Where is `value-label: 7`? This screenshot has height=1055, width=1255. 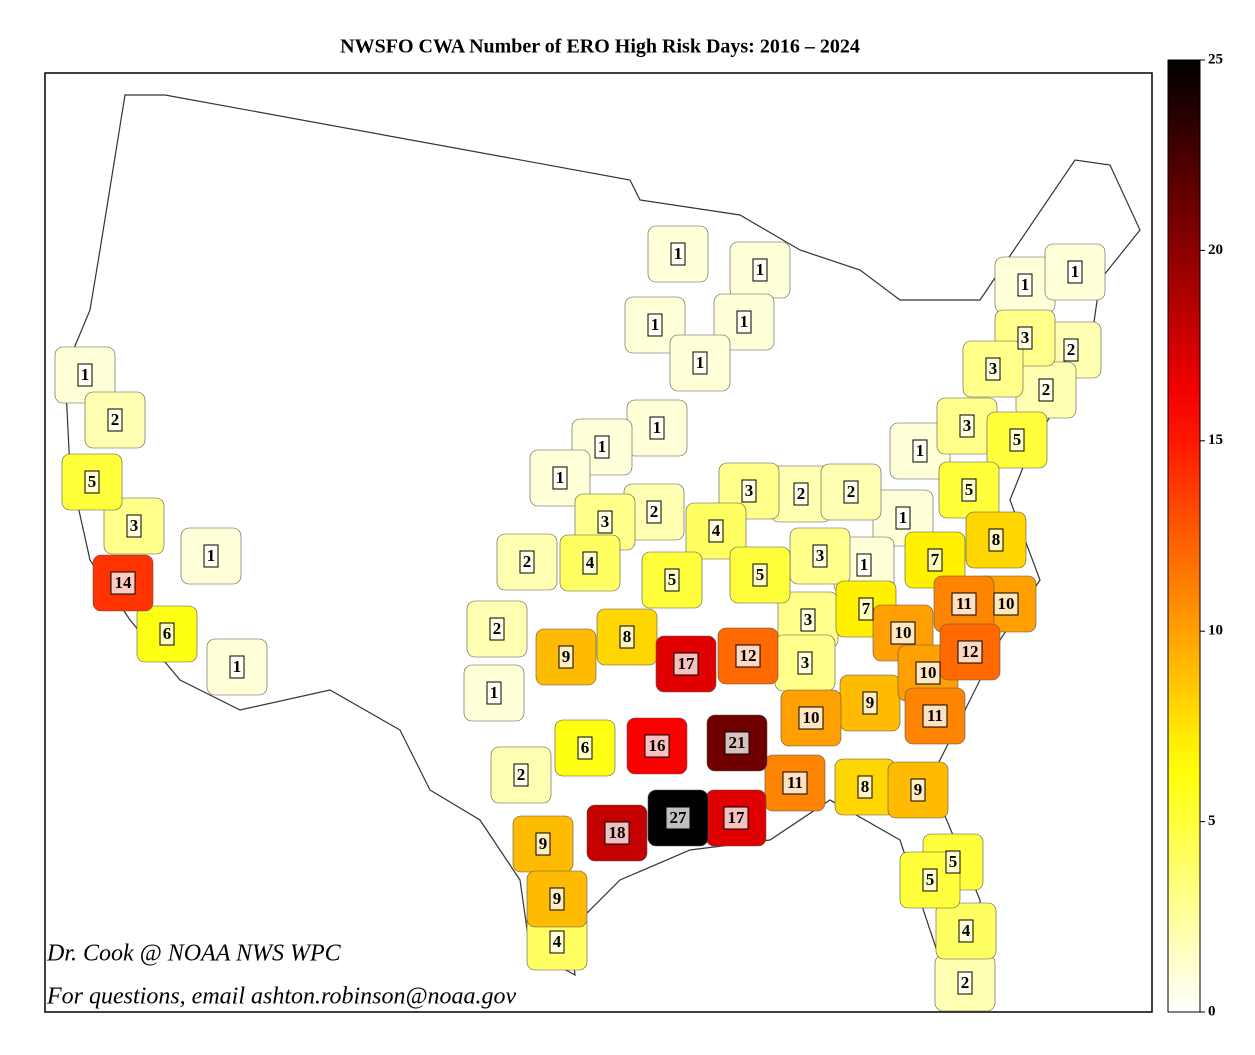 value-label: 7 is located at coordinates (935, 559).